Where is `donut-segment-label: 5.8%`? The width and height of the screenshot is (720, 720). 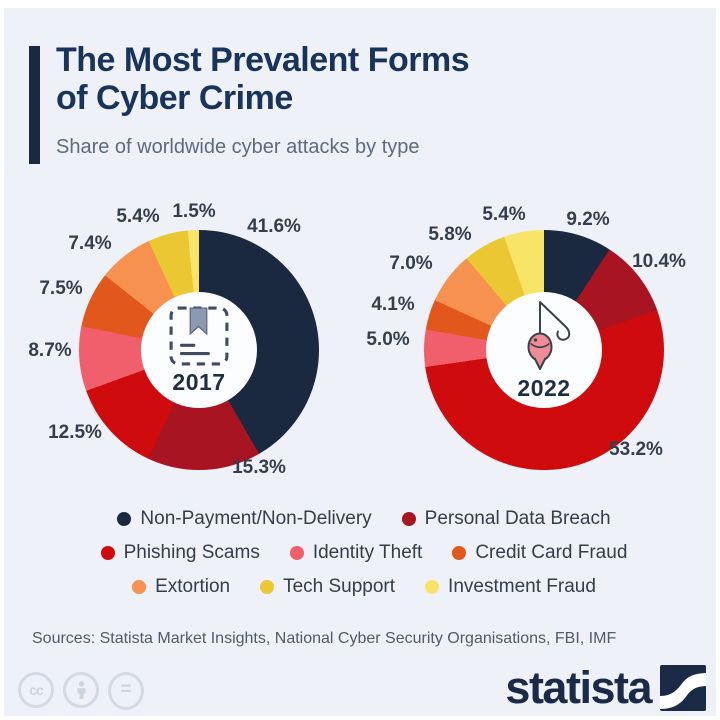 donut-segment-label: 5.8% is located at coordinates (450, 234).